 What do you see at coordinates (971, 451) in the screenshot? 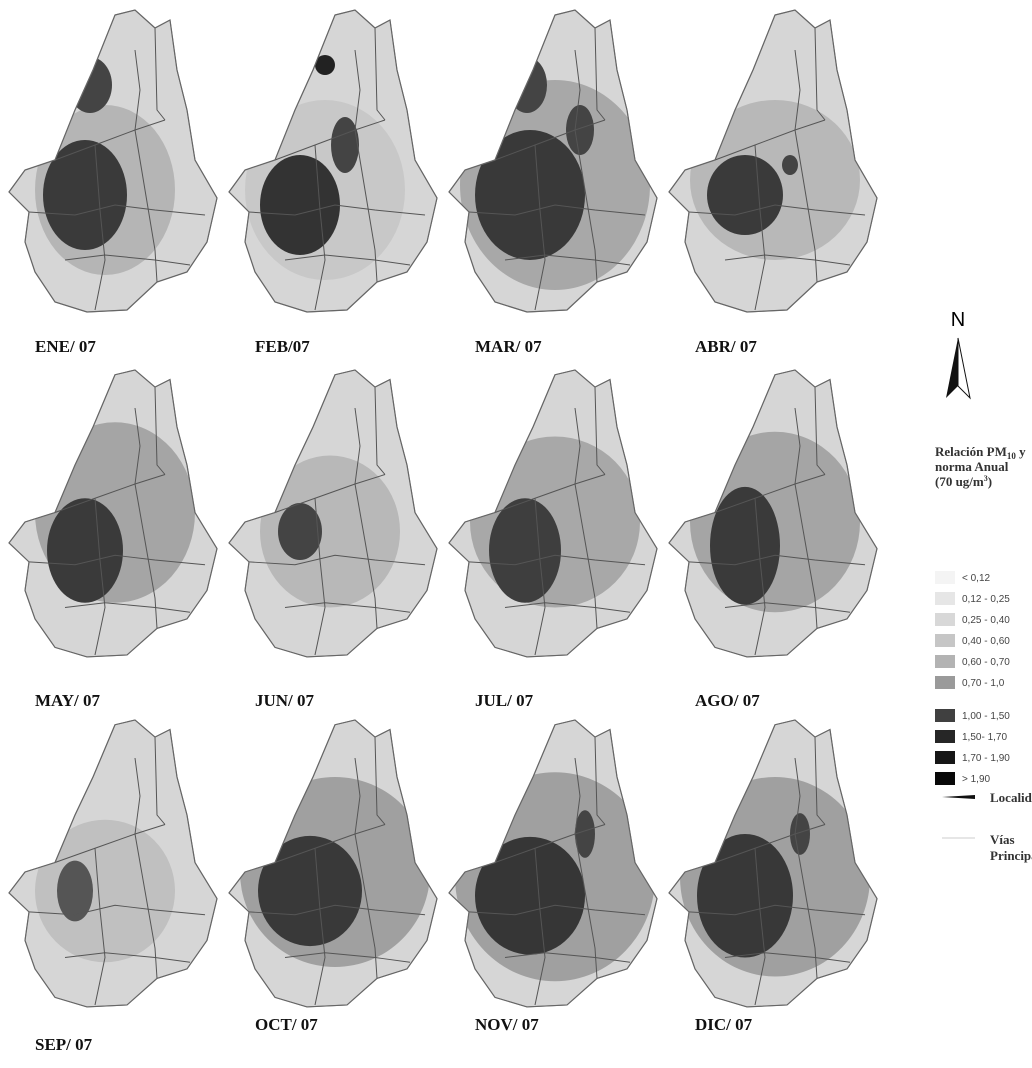
I see `legend-title-part: Relación PM` at bounding box center [971, 451].